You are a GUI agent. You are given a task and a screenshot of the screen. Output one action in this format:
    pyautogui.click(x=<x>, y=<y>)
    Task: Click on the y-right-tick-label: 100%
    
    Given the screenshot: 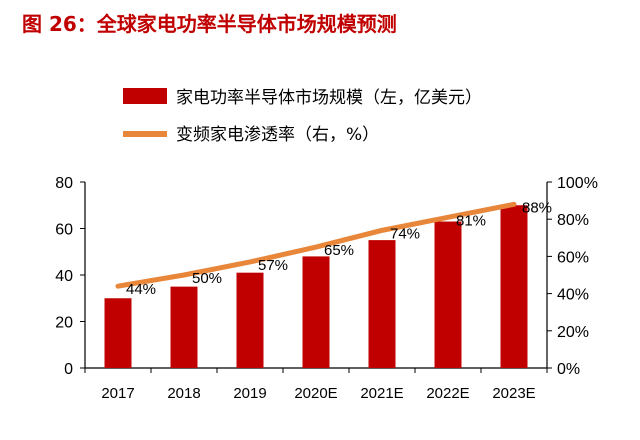 What is the action you would take?
    pyautogui.click(x=577, y=183)
    